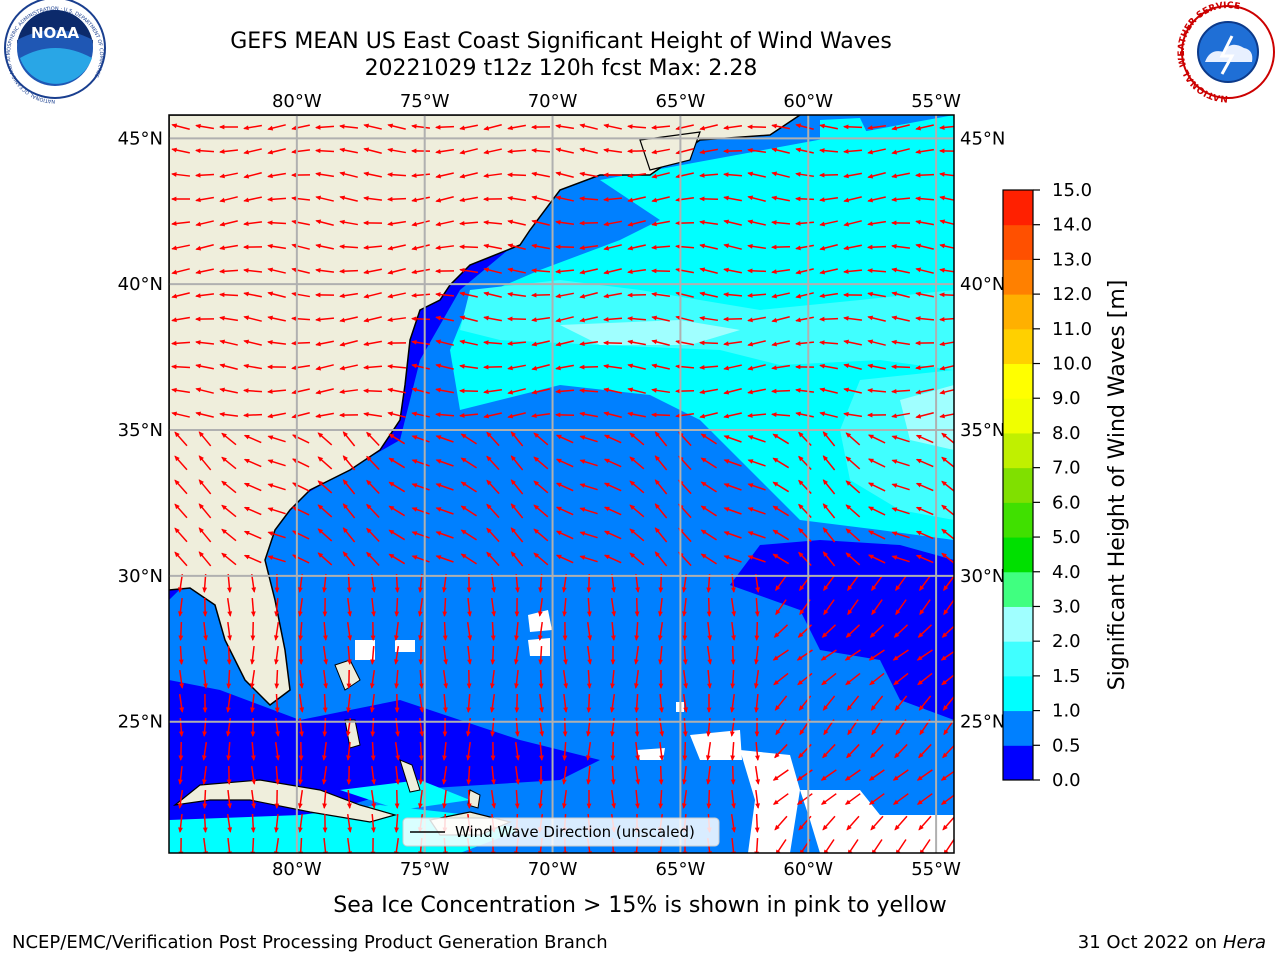 The image size is (1280, 960). I want to click on missing-data-patches, so click(654, 731).